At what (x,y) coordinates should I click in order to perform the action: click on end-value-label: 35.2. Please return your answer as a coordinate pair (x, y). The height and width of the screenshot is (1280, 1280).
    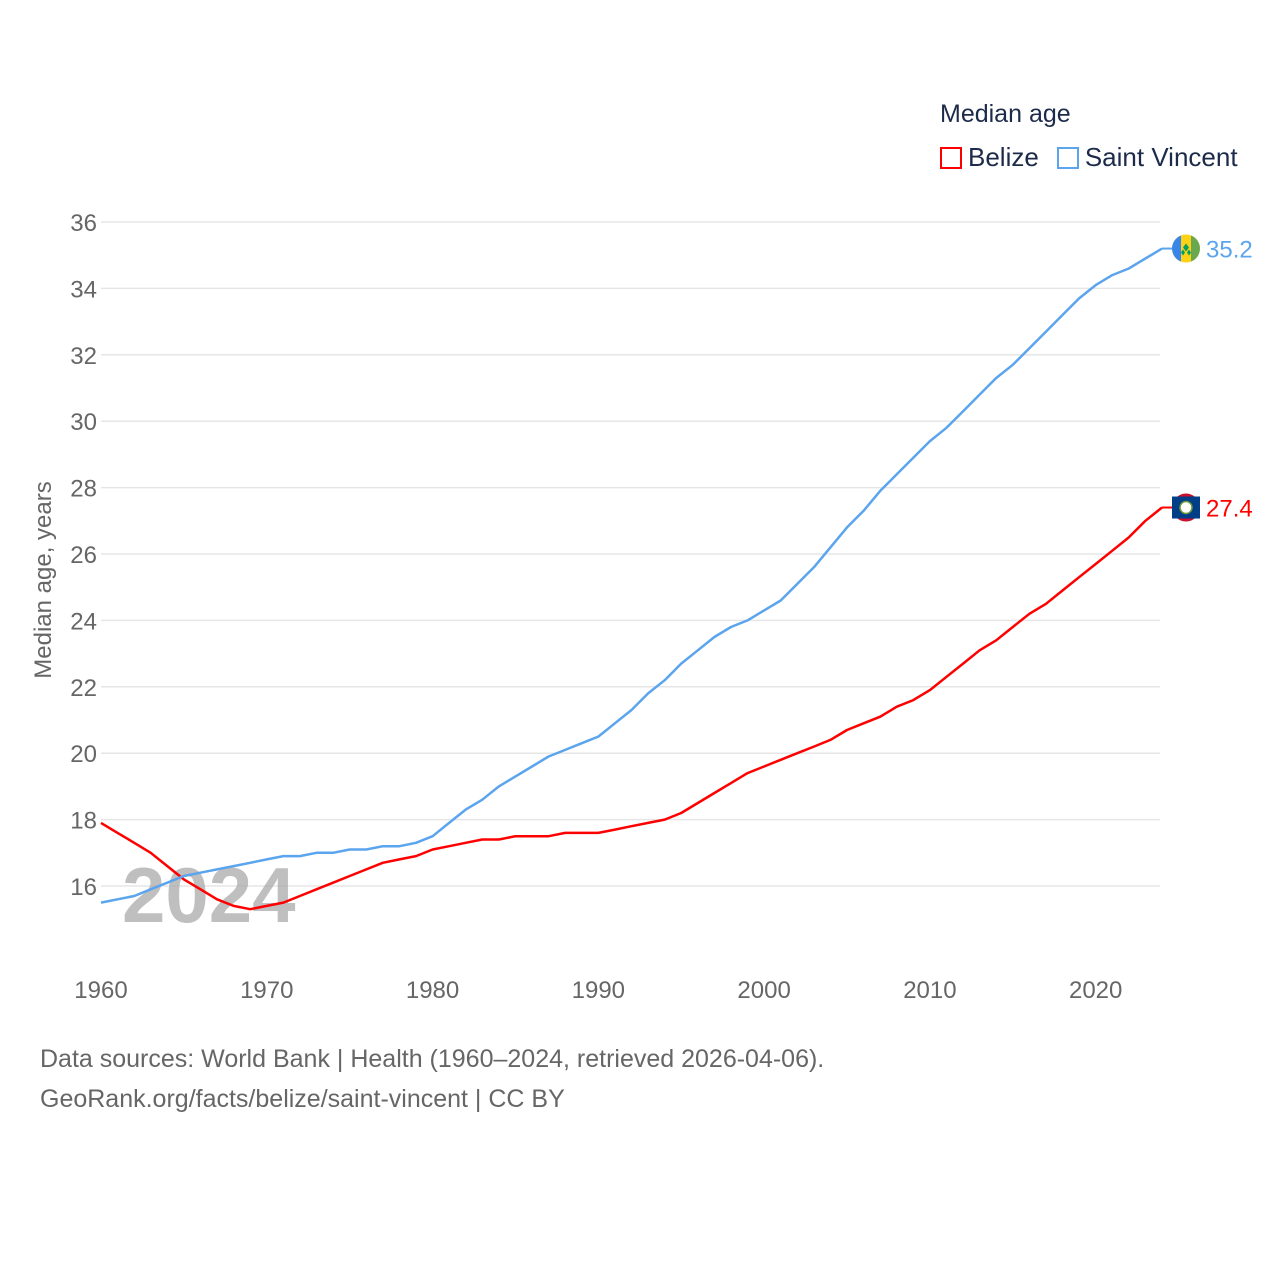
    Looking at the image, I should click on (1229, 250).